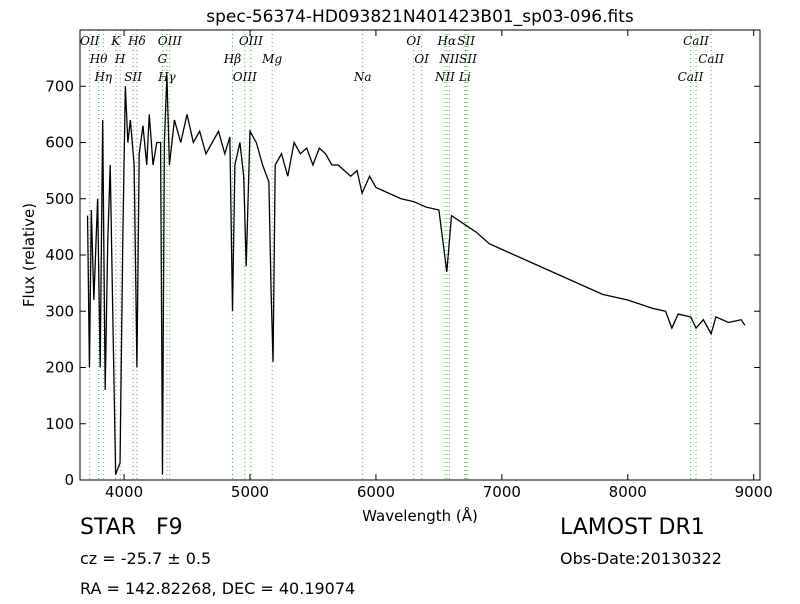  What do you see at coordinates (98, 59) in the screenshot?
I see `spectral-line-label: Hθ` at bounding box center [98, 59].